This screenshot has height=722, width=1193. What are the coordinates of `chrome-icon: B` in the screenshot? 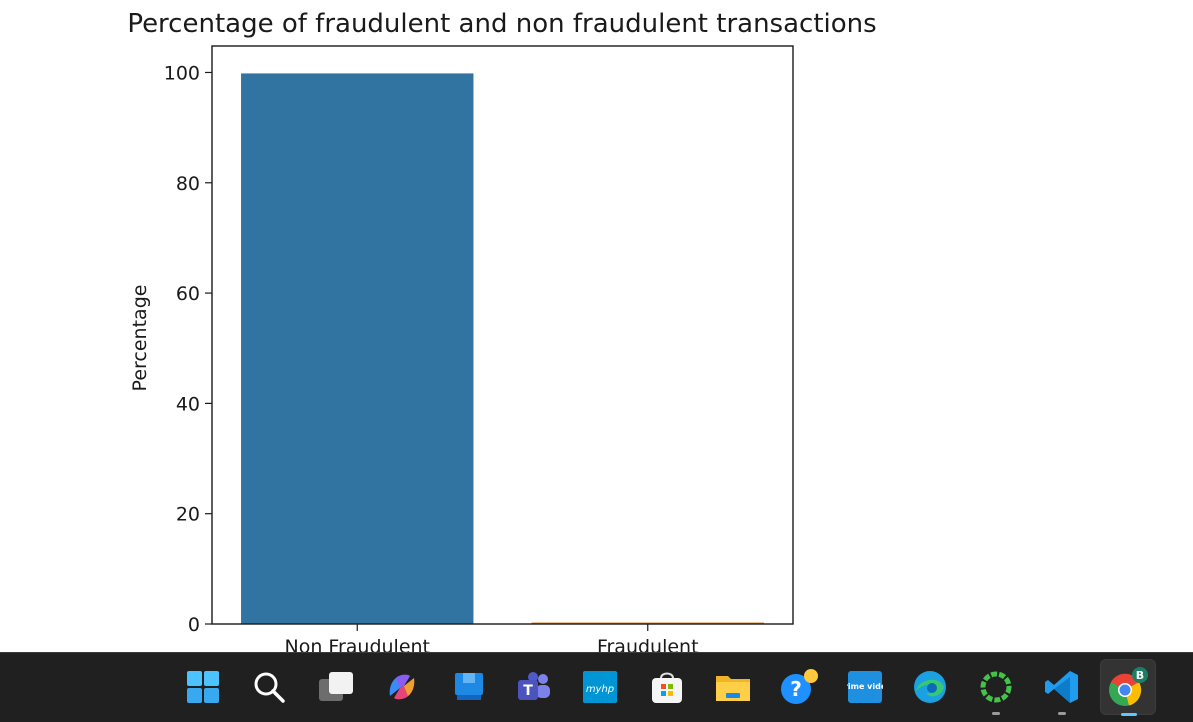 It's located at (1128, 686).